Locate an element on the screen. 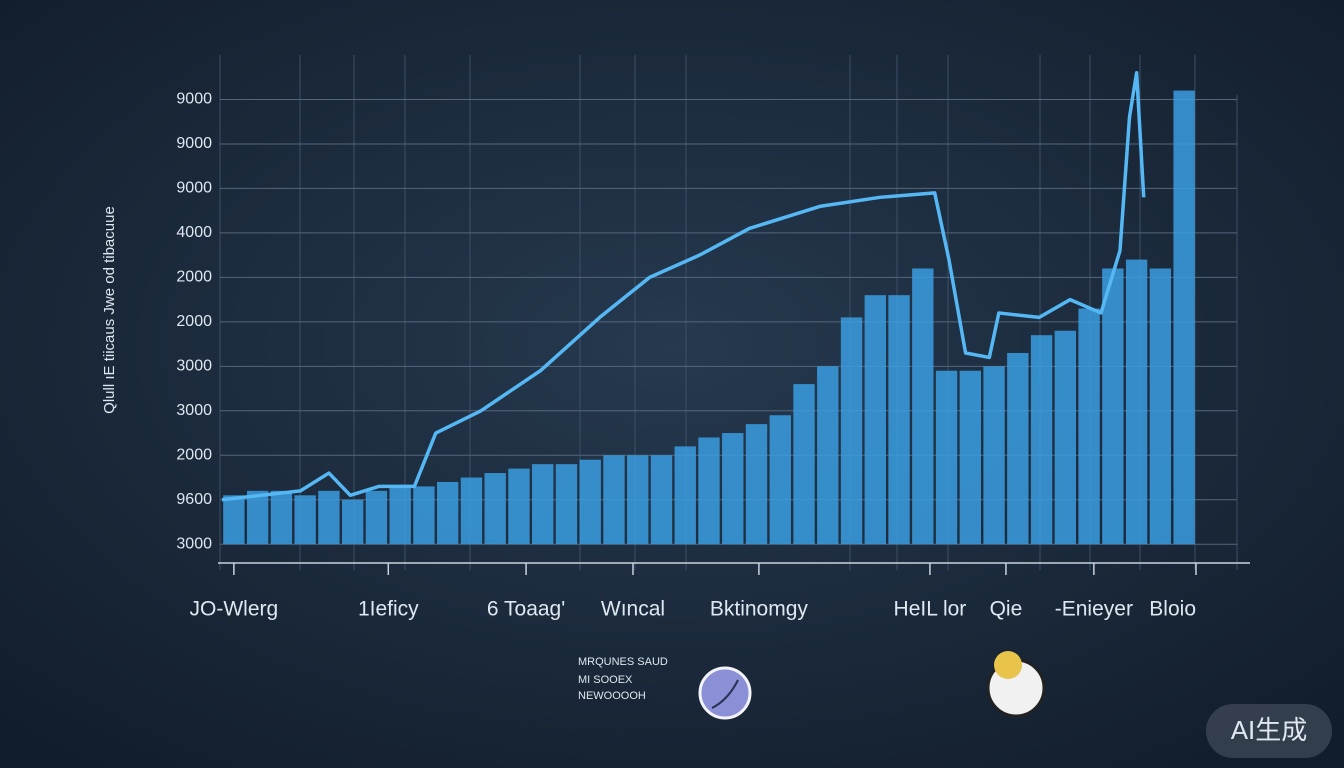  x-tick-label: Wıncal is located at coordinates (633, 609).